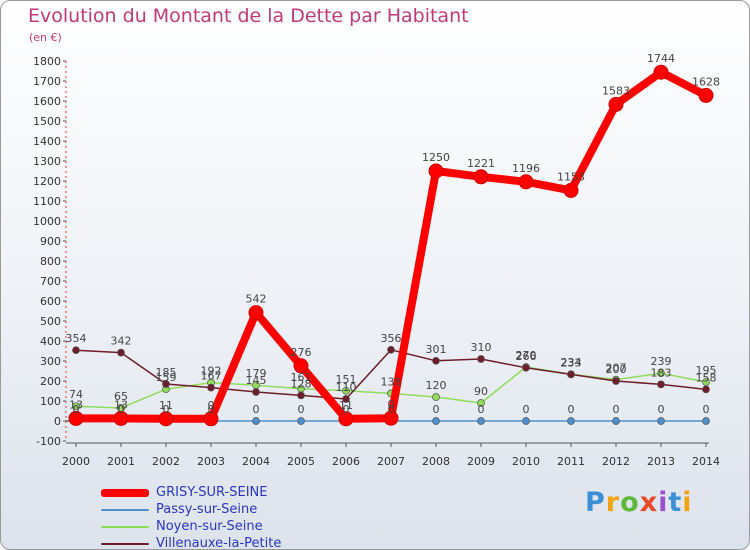  I want to click on y-tick-label: 600, so click(50, 301).